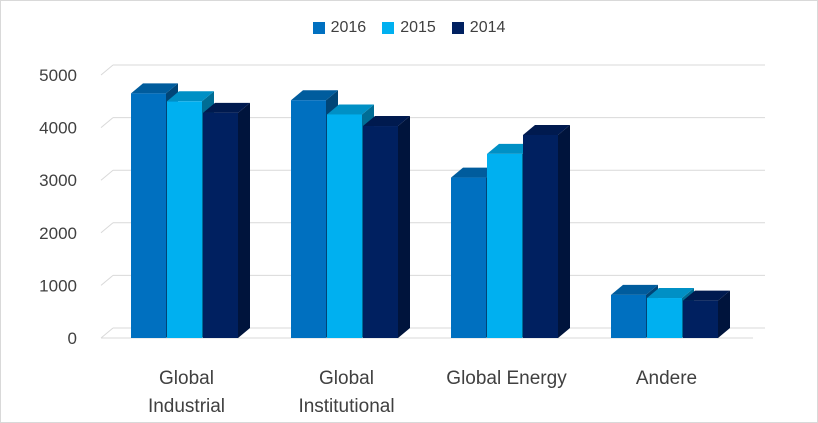 The height and width of the screenshot is (423, 818). Describe the element at coordinates (58, 128) in the screenshot. I see `y-tick-label-4000: 4000` at that location.